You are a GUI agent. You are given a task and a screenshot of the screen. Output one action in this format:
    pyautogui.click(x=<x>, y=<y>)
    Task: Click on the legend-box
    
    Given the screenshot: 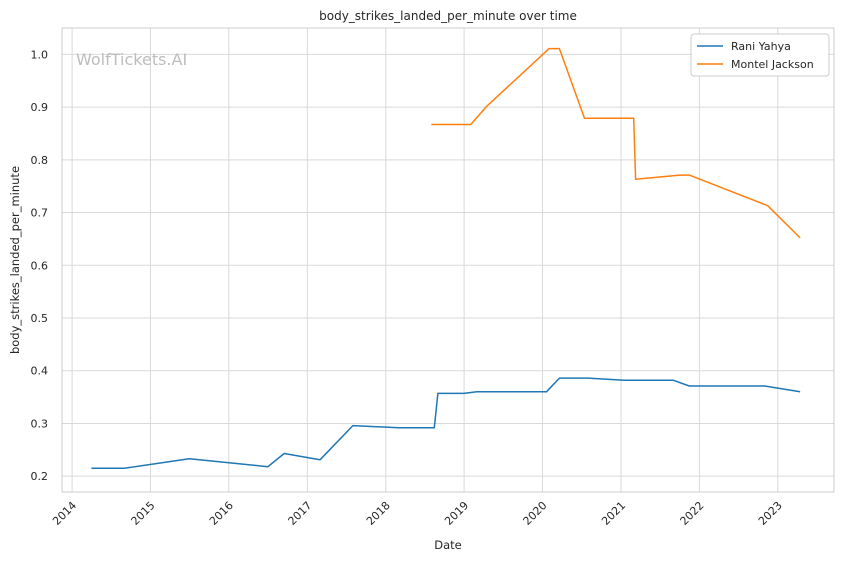 What is the action you would take?
    pyautogui.click(x=760, y=55)
    